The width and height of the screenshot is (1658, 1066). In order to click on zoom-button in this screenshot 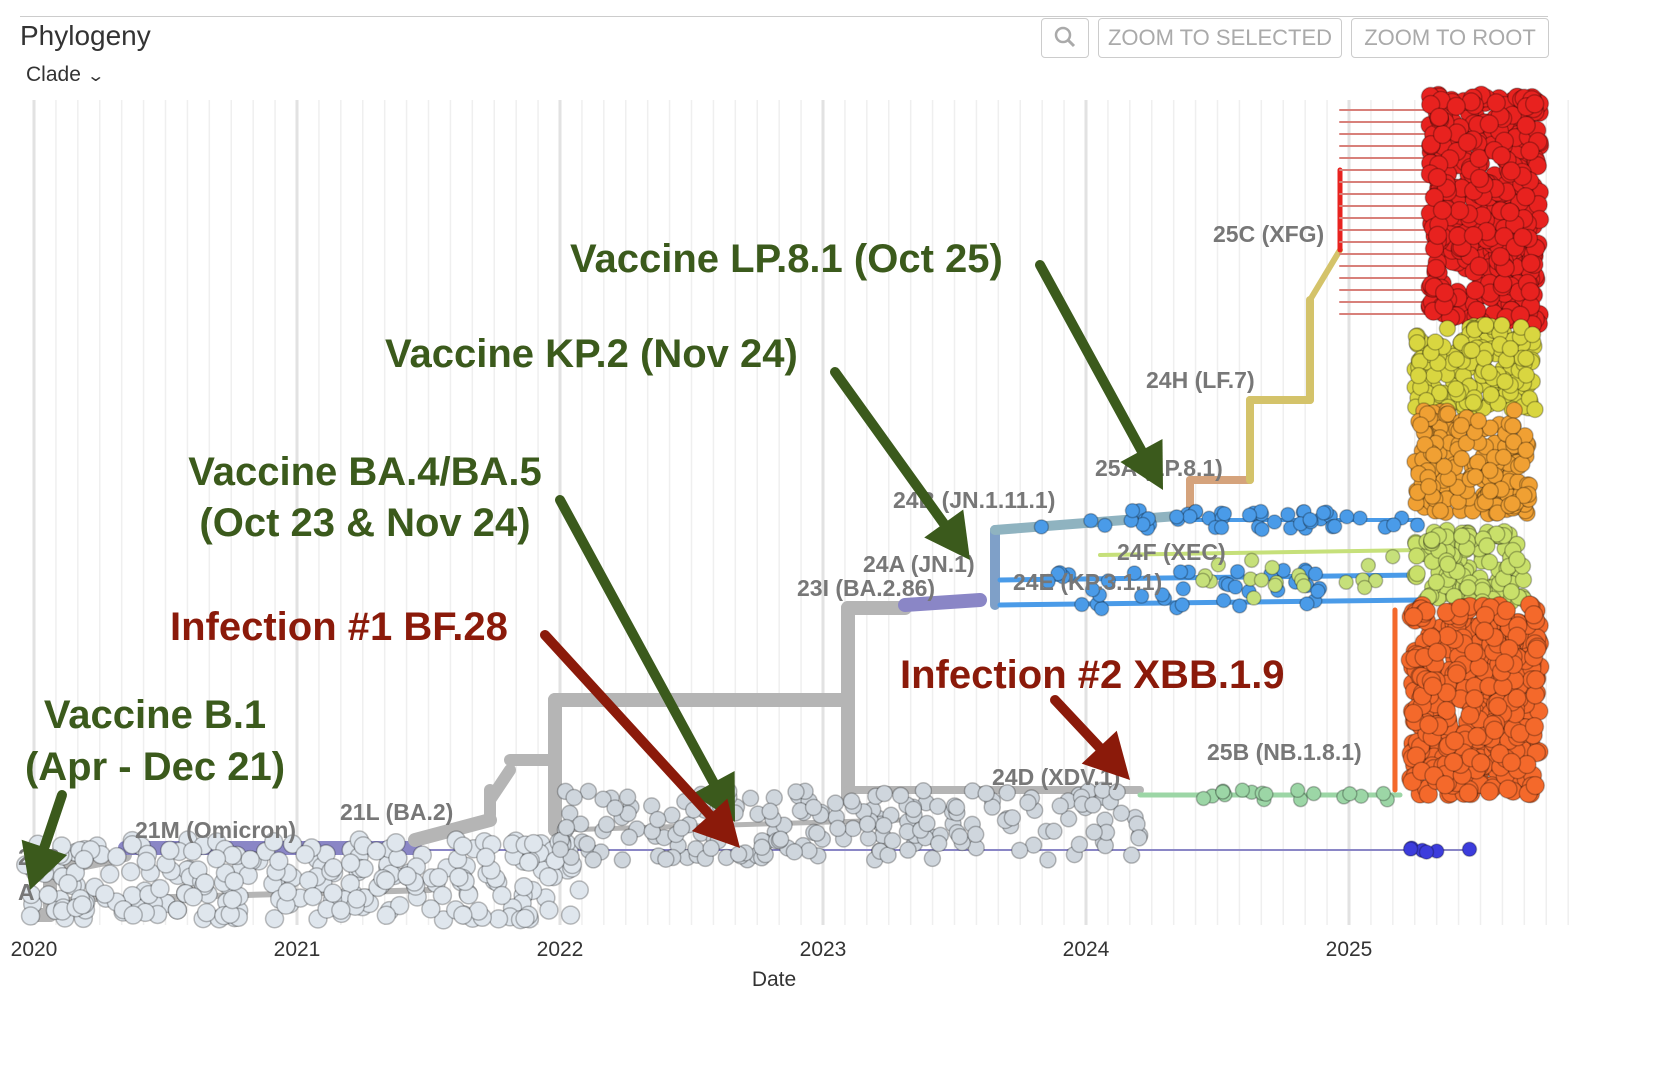, I will do `click(1065, 38)`.